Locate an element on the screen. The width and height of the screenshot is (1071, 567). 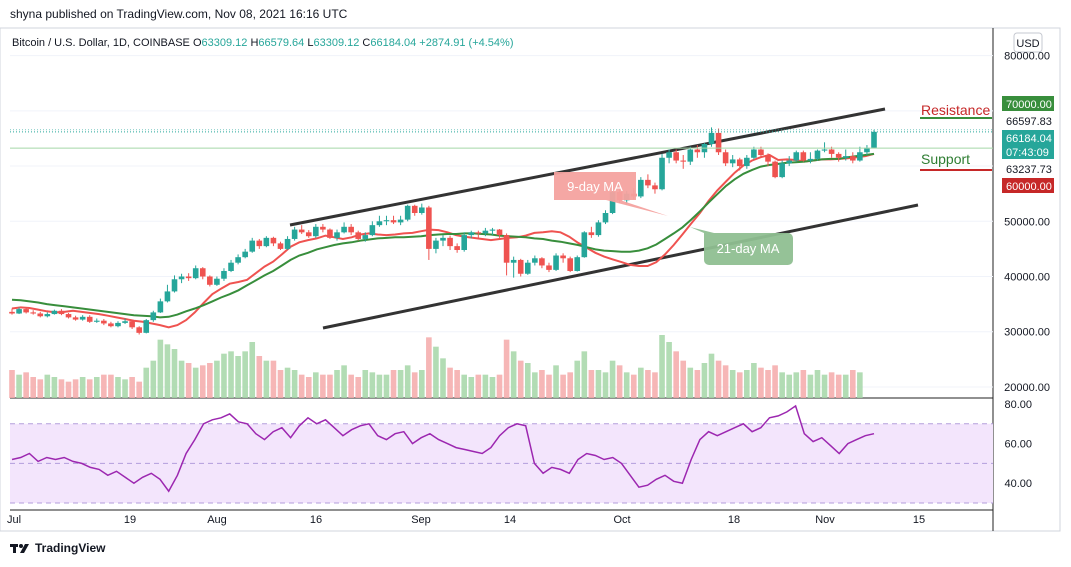
currency-button is located at coordinates (1028, 42).